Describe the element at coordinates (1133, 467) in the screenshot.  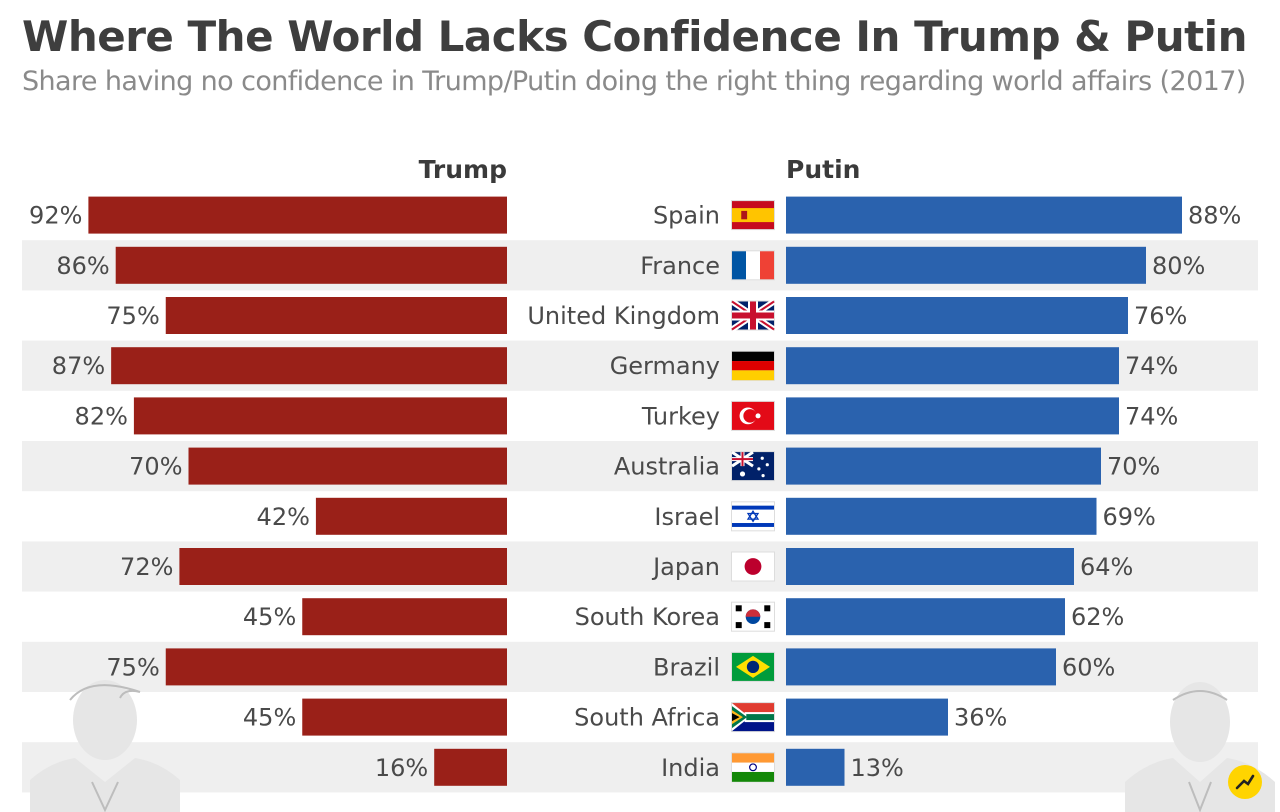
I see `value-label-putin-australia: 70%` at that location.